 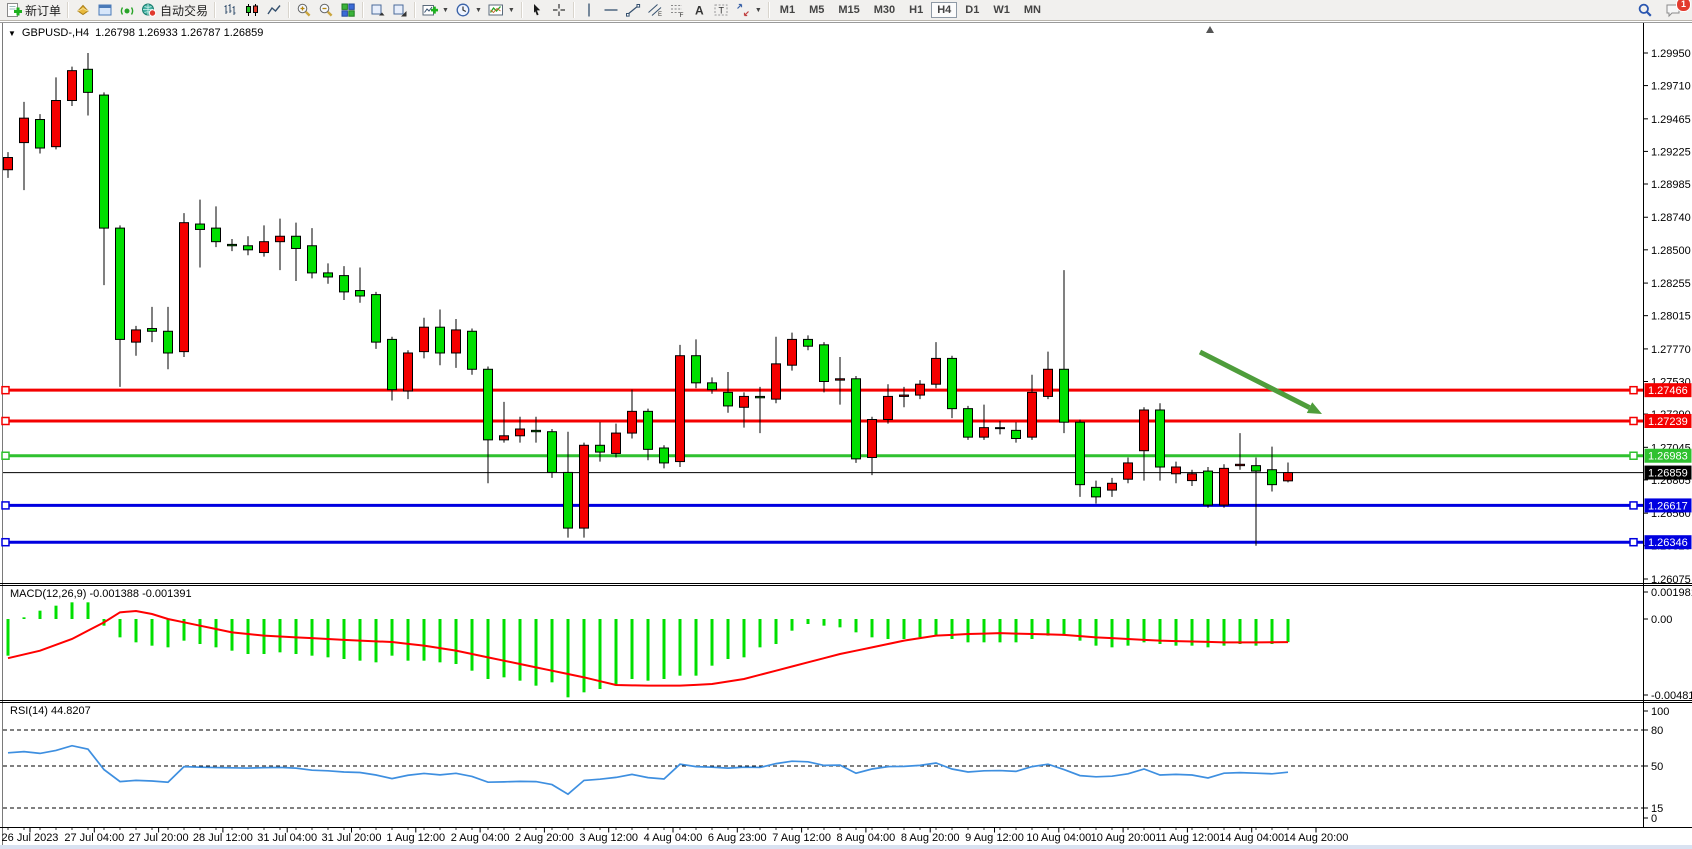 I want to click on svg-text: A, so click(x=699, y=11).